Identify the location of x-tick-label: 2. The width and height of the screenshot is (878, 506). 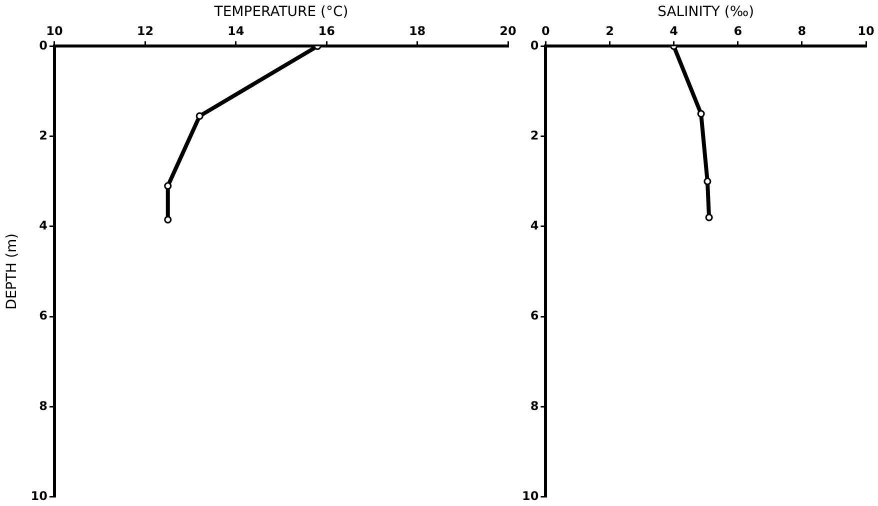
(610, 31).